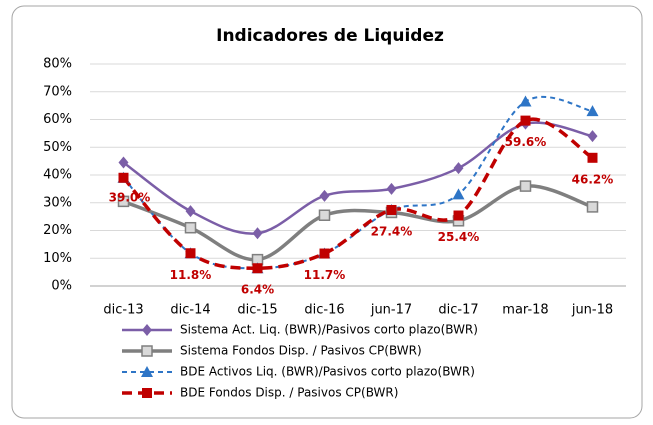 The height and width of the screenshot is (425, 653). Describe the element at coordinates (289, 393) in the screenshot. I see `legend-label: BDE Fondos Disp. / Pasivos CP(BWR)` at that location.